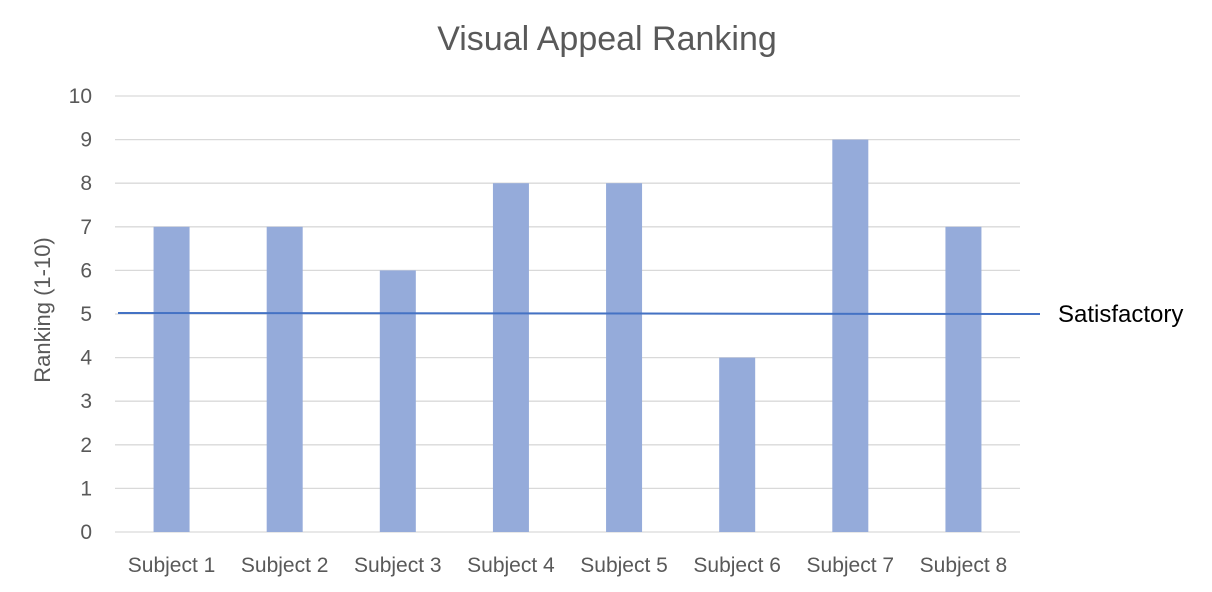 The image size is (1212, 592). Describe the element at coordinates (86, 183) in the screenshot. I see `y-tick-label: 8` at that location.